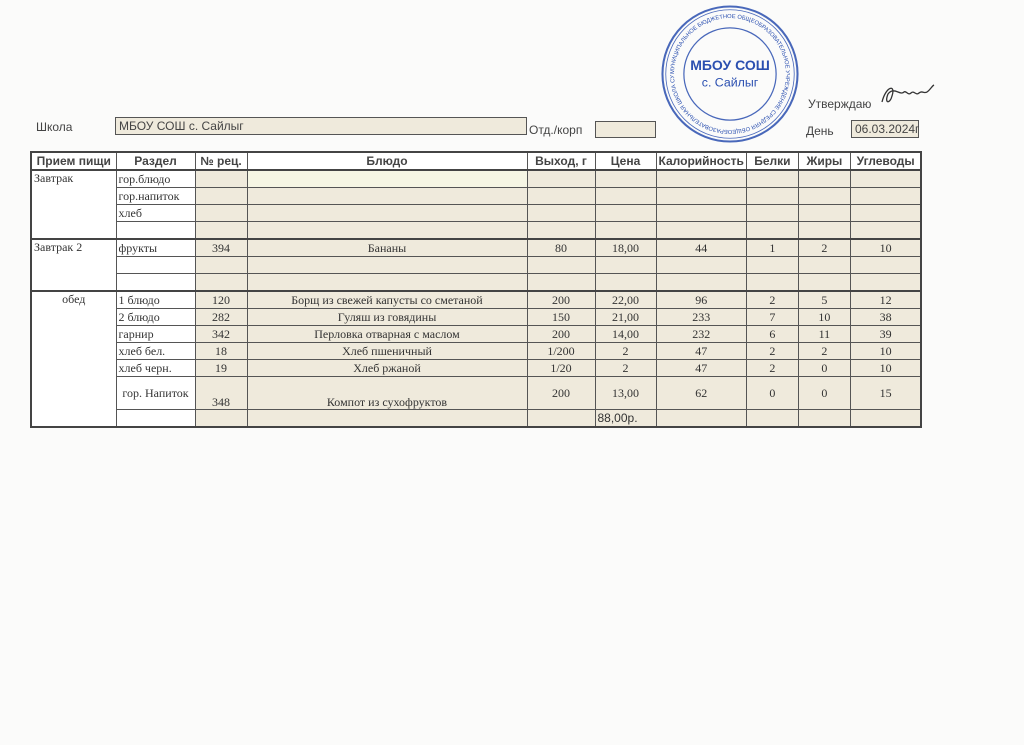 The image size is (1024, 745). I want to click on cell-section: гор.напиток, so click(155, 196).